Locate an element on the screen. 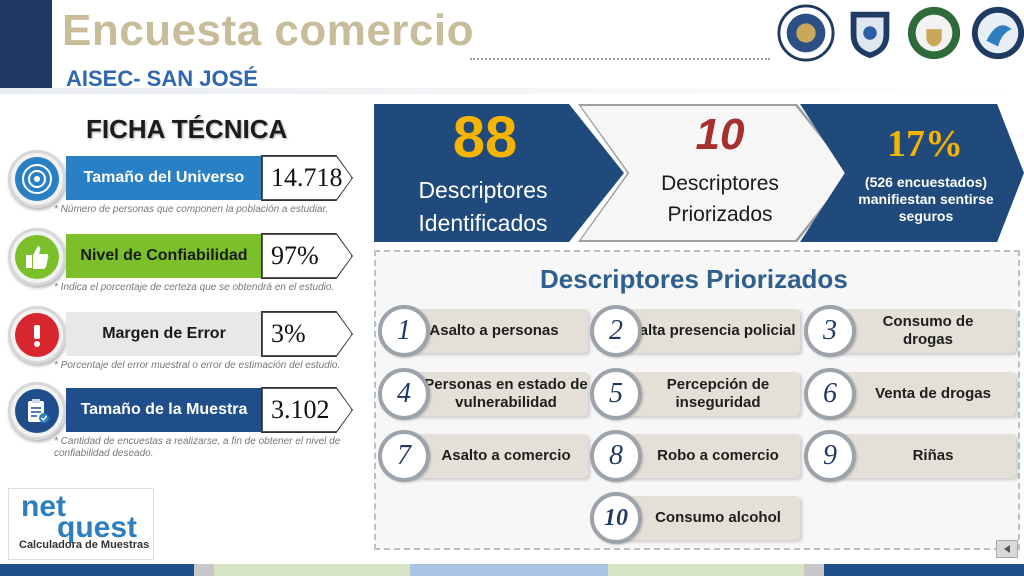  tech-label: Tamaño de la Muestra is located at coordinates (164, 410).